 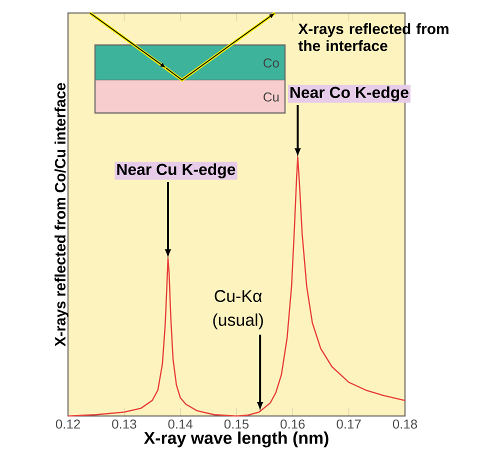 I want to click on x-tick-label: 0.12, so click(x=68, y=424).